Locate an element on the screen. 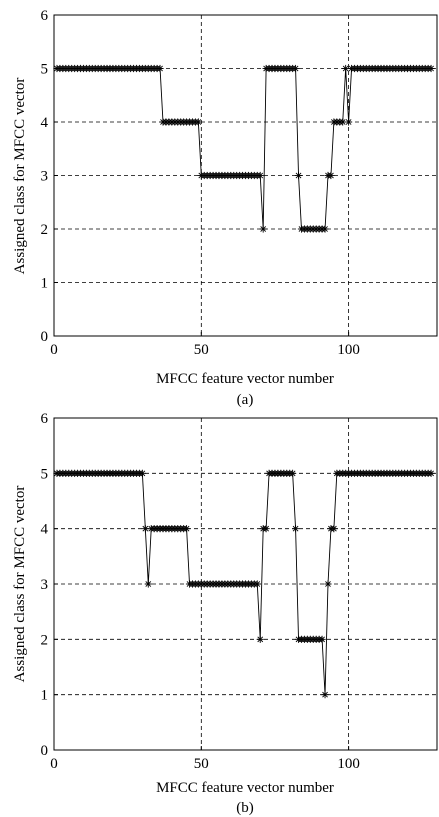 This screenshot has width=439, height=817. x-axis-label-b: MFCC feature vector number is located at coordinates (245, 788).